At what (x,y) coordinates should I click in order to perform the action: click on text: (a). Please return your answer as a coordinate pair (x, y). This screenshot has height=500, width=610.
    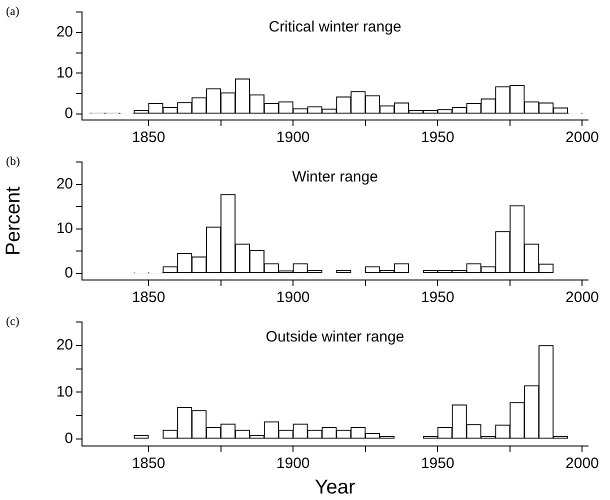
    Looking at the image, I should click on (13, 11).